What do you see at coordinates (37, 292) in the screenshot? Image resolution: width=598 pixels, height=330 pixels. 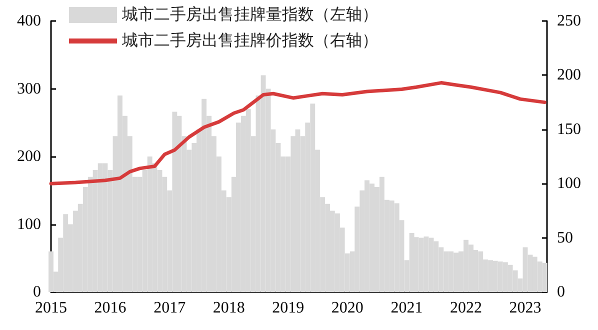 I see `y-tick-label: 0` at bounding box center [37, 292].